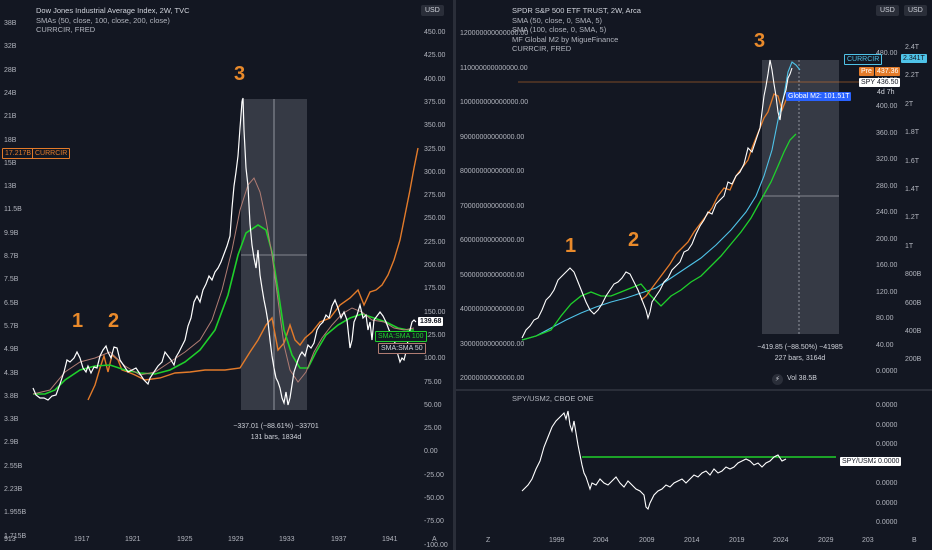 This screenshot has height=550, width=932. I want to click on dow-annotation-3: 3, so click(240, 74).